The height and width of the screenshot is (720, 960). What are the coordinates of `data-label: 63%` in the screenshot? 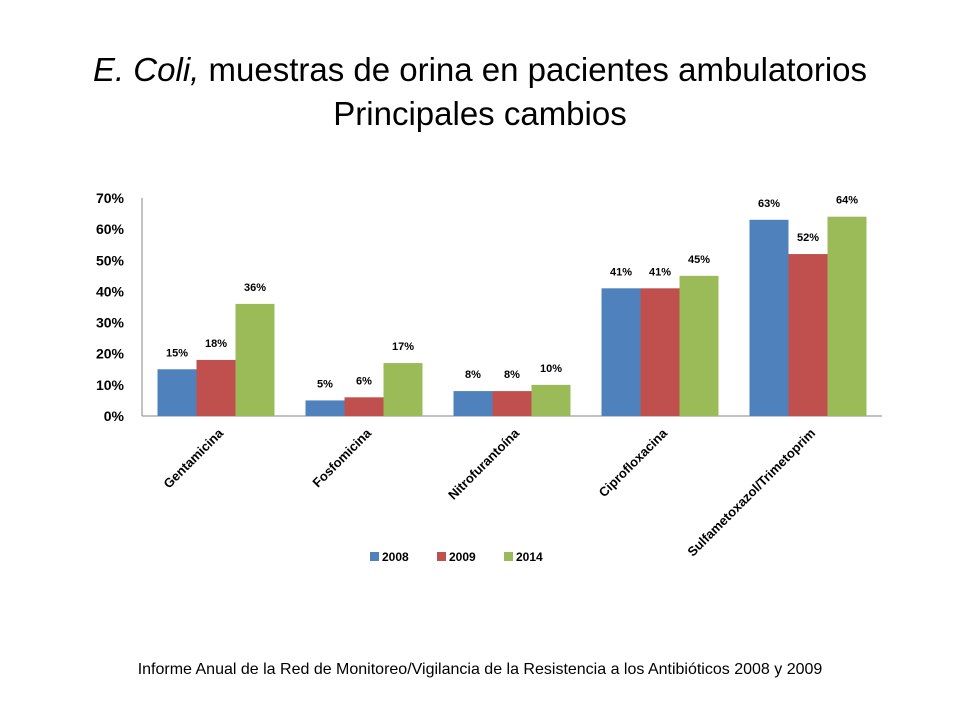 It's located at (769, 204).